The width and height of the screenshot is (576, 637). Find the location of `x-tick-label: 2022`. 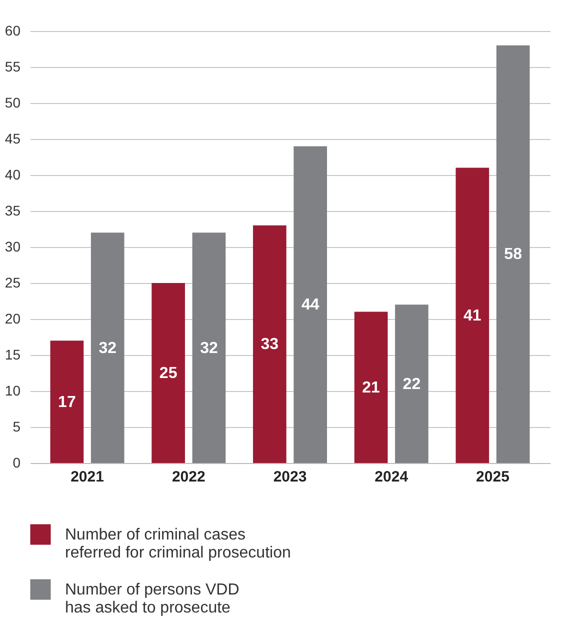

x-tick-label: 2022 is located at coordinates (189, 477).